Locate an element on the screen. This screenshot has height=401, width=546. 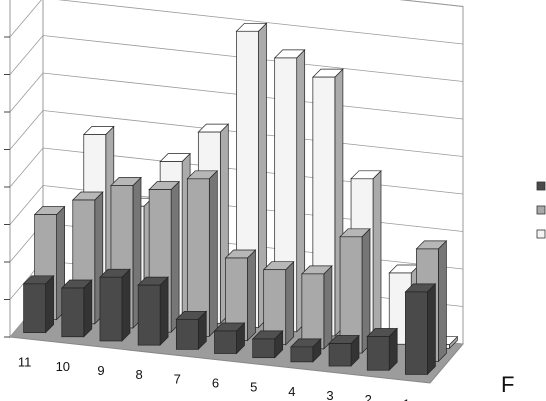
x-axis-ticks: 11 10 9 8 7 6 5 4 3 2 1 is located at coordinates (214, 378).